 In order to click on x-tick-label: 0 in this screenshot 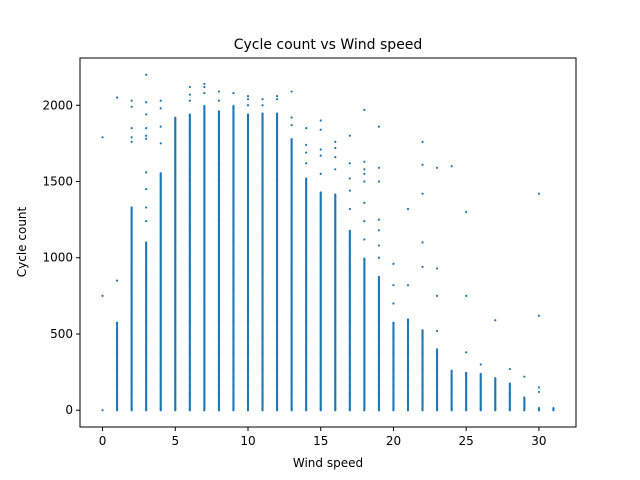, I will do `click(103, 441)`.